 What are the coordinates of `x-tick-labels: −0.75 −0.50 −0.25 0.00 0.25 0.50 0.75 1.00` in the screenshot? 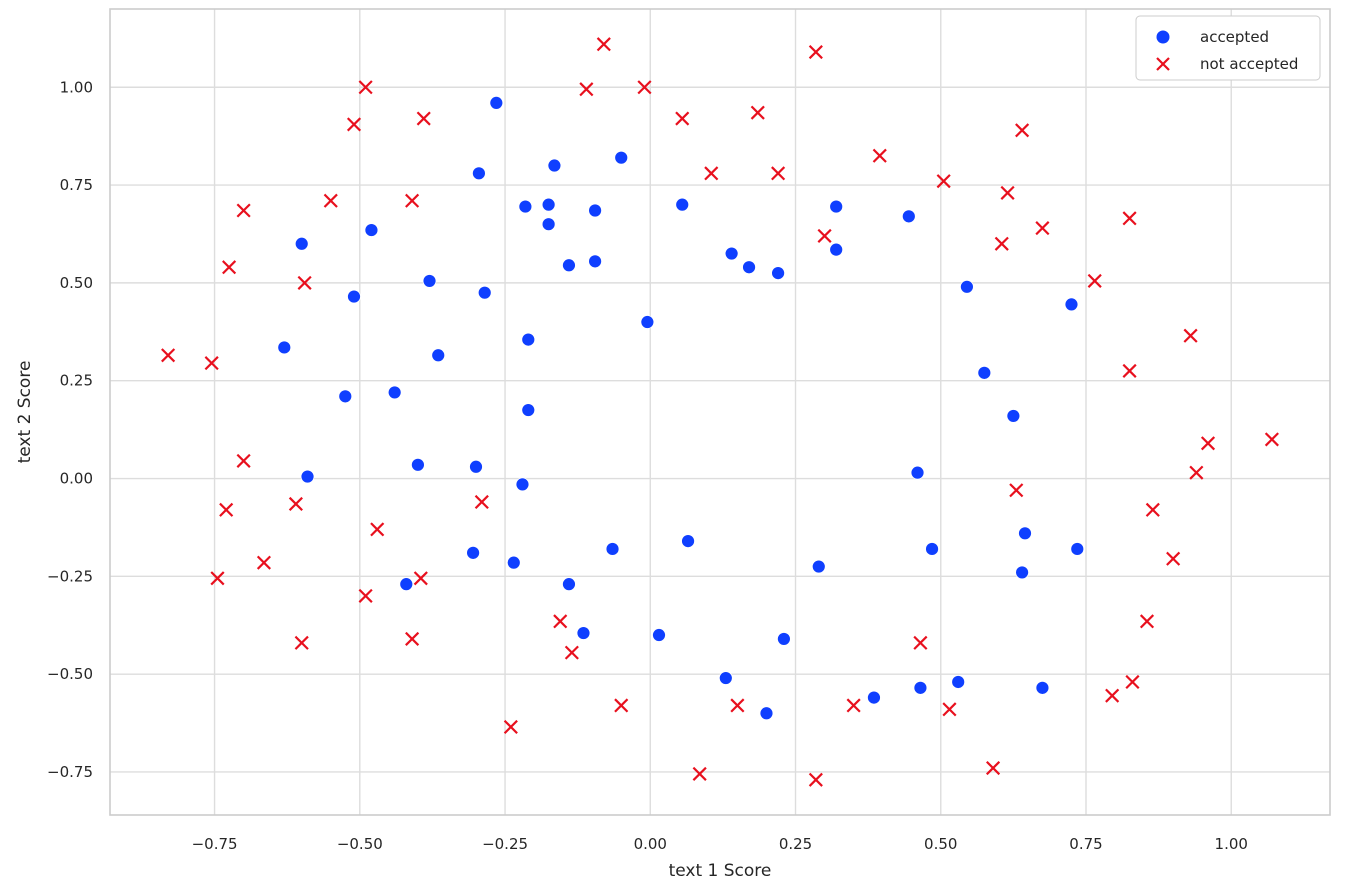 It's located at (720, 844).